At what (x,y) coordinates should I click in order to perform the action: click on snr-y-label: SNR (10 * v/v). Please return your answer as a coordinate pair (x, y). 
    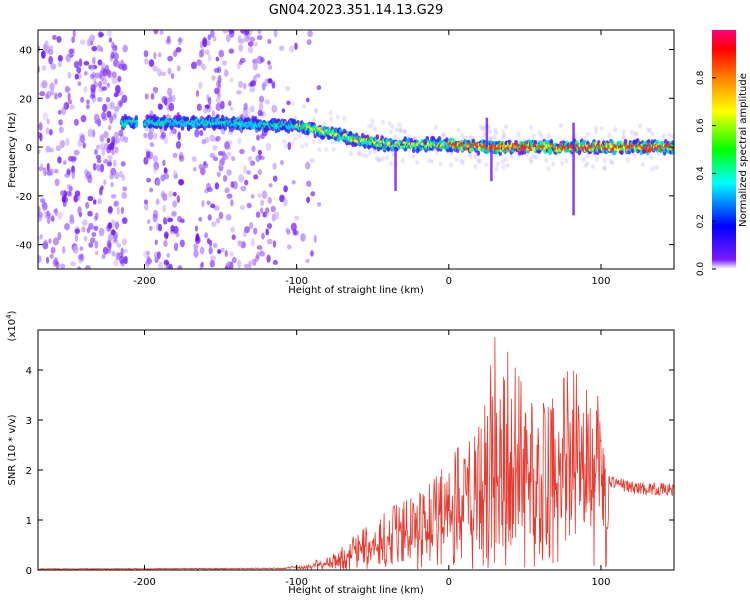
    Looking at the image, I should click on (12, 449).